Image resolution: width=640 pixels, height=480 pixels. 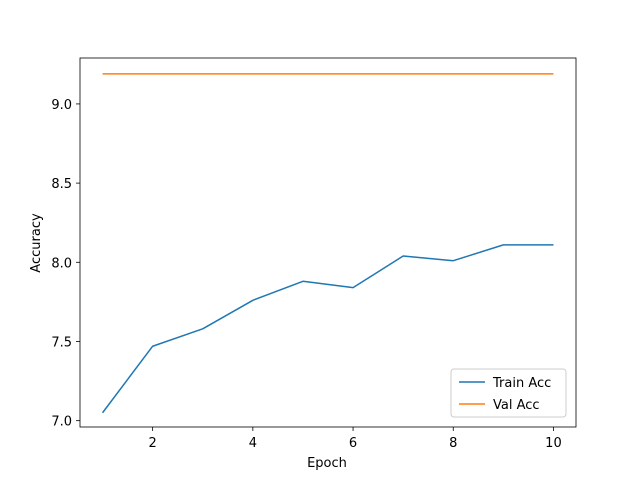 I want to click on x-tick-label: 8, so click(x=453, y=443).